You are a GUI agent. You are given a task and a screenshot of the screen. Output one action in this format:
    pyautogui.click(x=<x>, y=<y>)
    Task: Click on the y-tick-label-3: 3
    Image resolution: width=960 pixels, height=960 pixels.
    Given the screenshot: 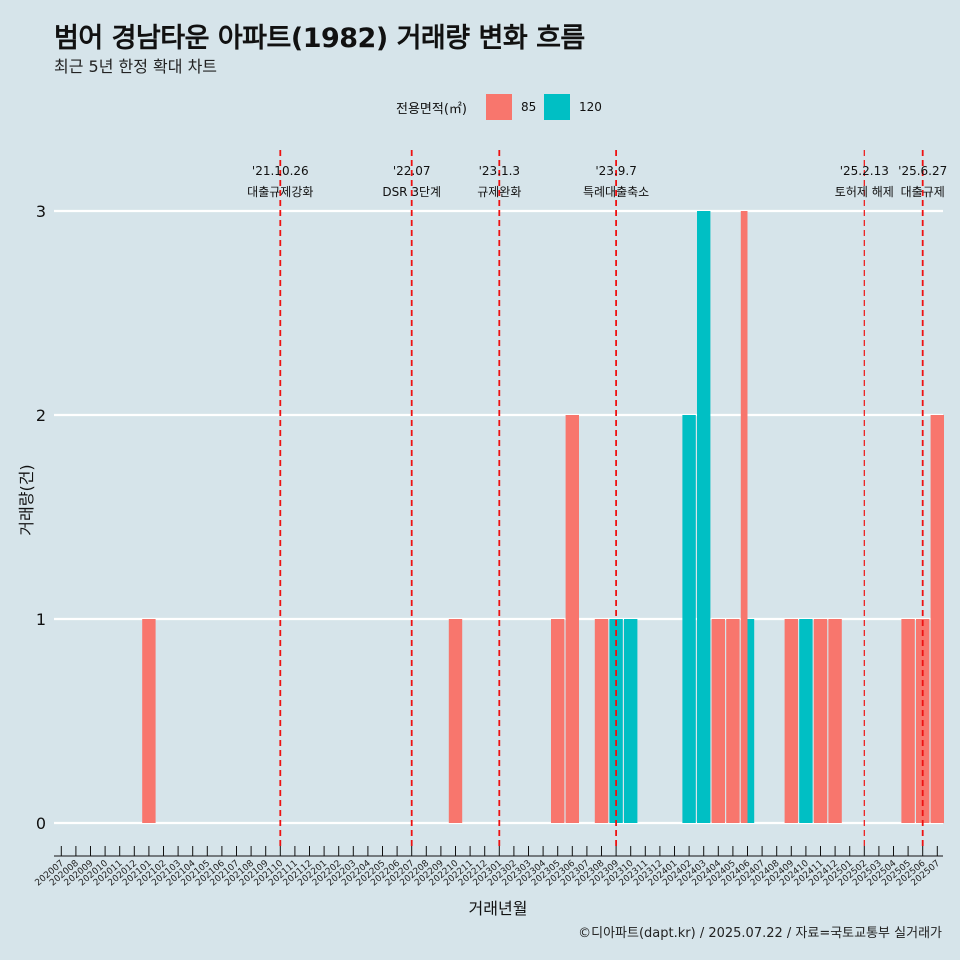 What is the action you would take?
    pyautogui.click(x=41, y=211)
    